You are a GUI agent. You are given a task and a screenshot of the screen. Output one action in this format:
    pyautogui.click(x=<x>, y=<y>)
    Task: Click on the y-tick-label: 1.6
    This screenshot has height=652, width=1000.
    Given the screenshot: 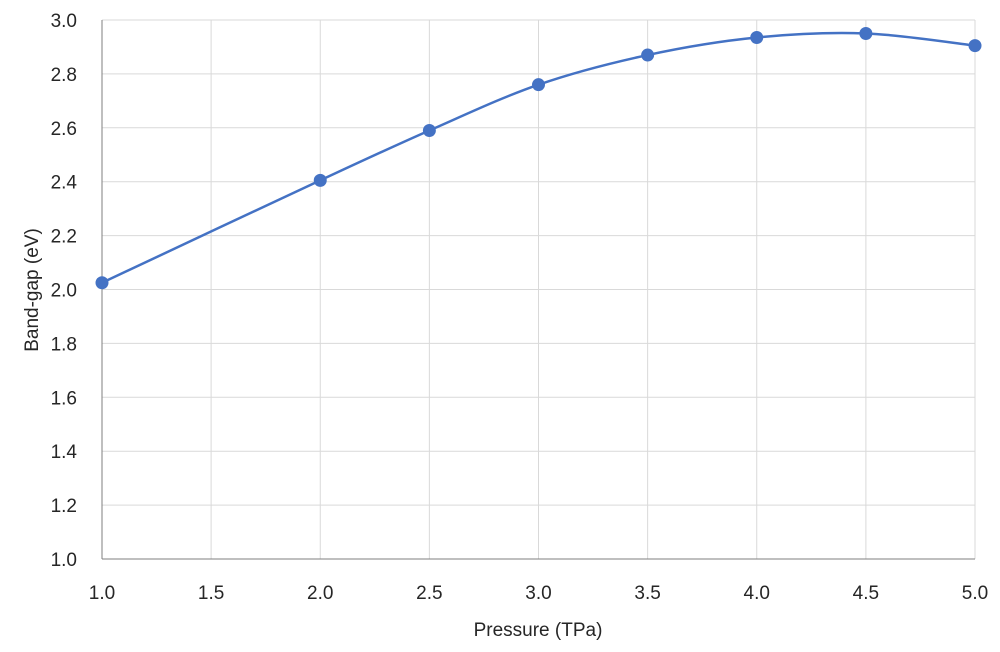 What is the action you would take?
    pyautogui.click(x=64, y=398)
    